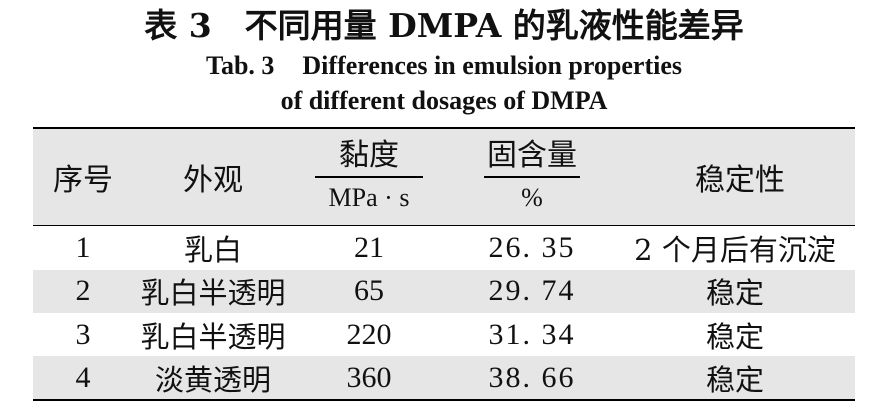 Image resolution: width=888 pixels, height=408 pixels. I want to click on table-top-rule, so click(444, 128).